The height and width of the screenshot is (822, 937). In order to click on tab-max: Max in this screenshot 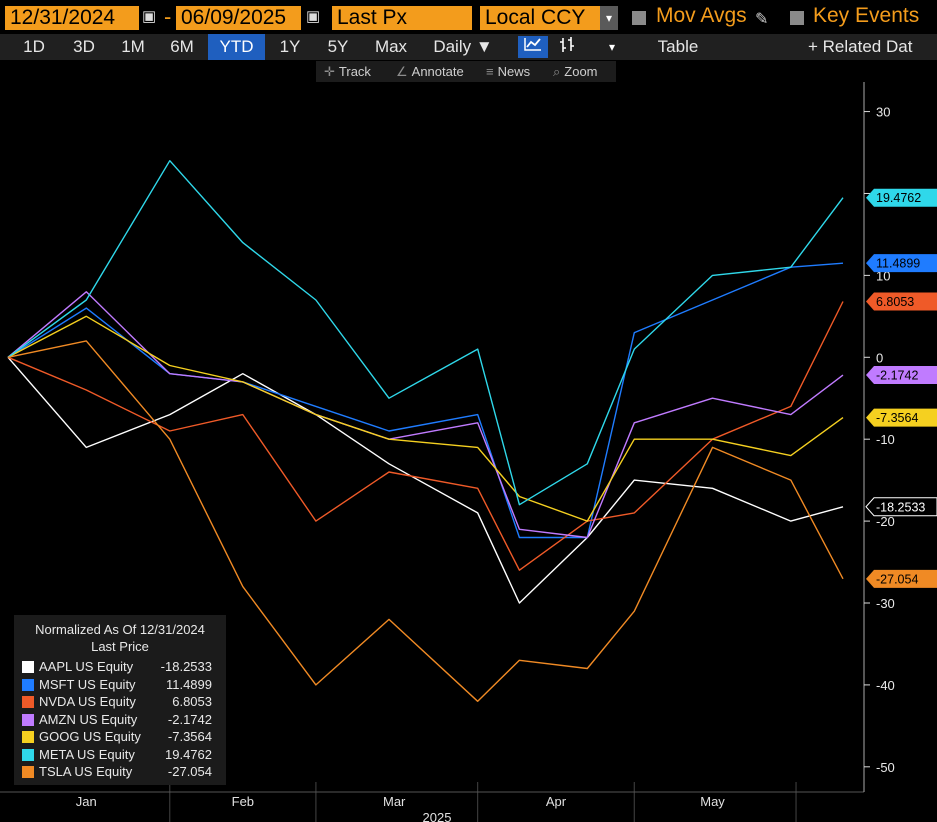, I will do `click(391, 46)`.